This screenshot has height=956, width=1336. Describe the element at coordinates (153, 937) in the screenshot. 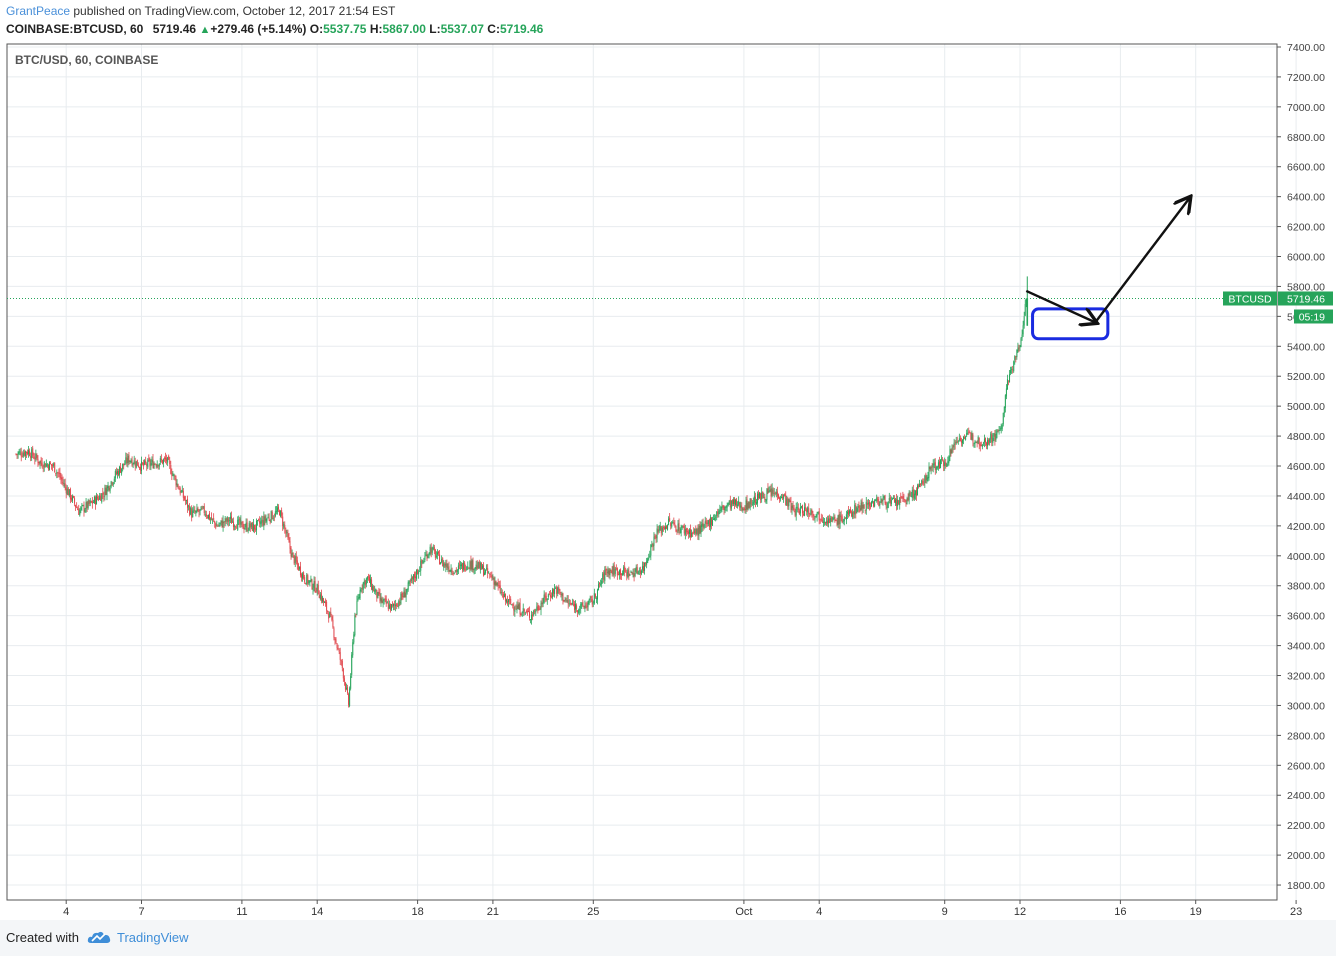

I see `brand-link: TradingView` at that location.